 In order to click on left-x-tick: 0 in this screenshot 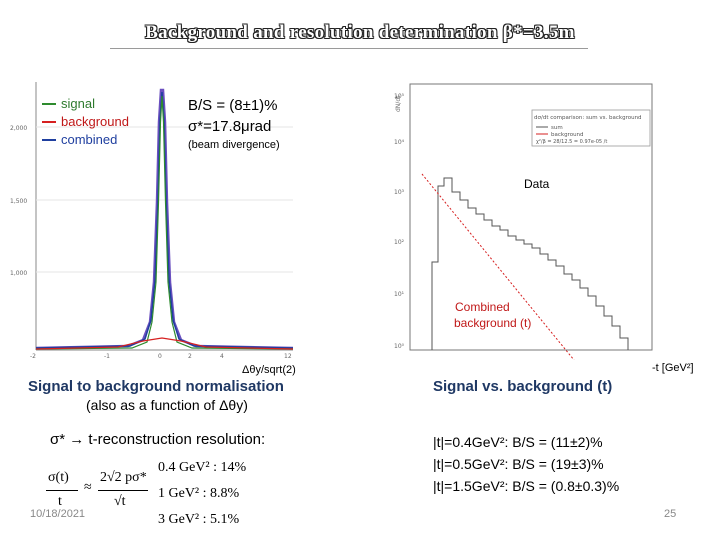, I will do `click(160, 356)`.